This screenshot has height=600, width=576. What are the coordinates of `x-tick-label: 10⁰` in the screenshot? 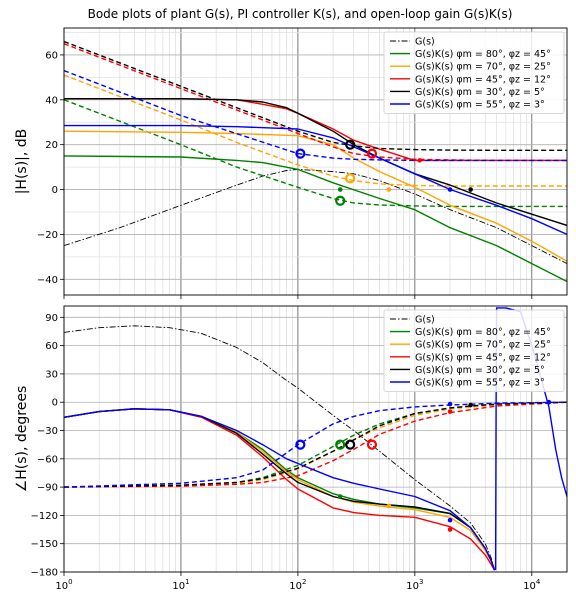 It's located at (63, 585).